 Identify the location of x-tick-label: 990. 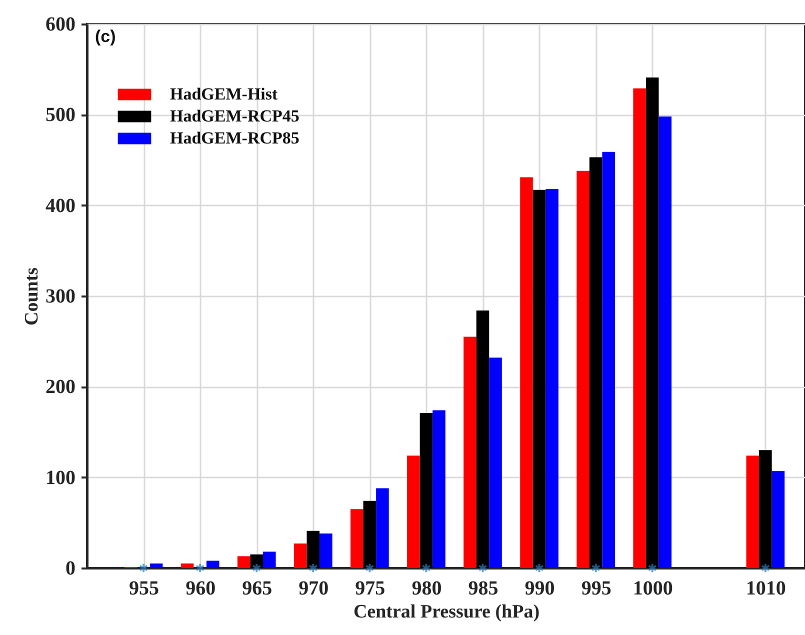
(539, 589).